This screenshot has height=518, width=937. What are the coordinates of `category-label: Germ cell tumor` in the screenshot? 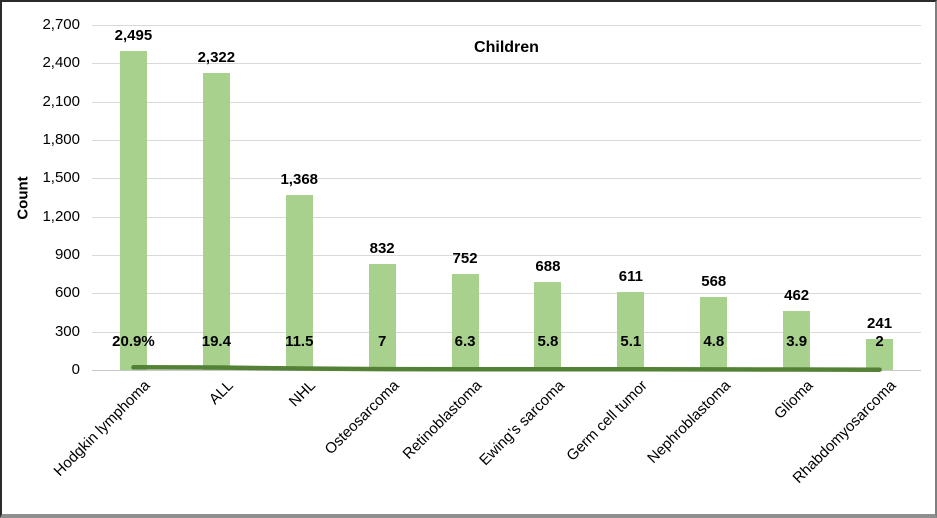 It's located at (607, 421).